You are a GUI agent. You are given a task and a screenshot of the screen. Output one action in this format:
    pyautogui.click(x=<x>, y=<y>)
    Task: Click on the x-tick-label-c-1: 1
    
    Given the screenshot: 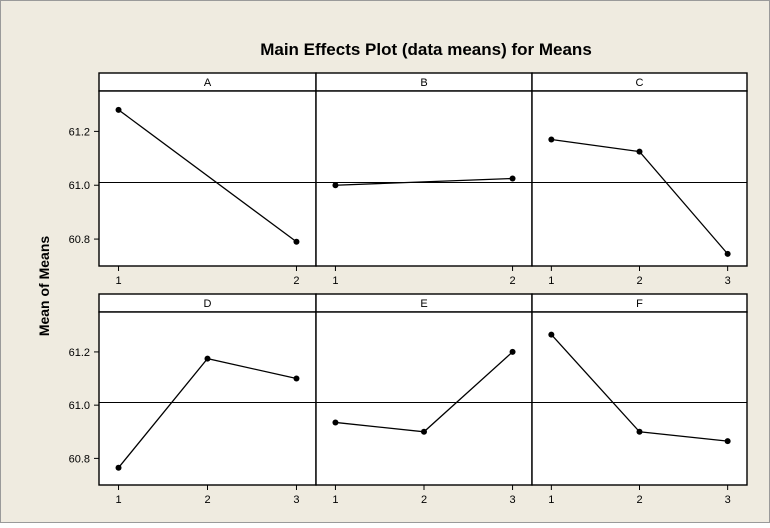 What is the action you would take?
    pyautogui.click(x=551, y=281)
    